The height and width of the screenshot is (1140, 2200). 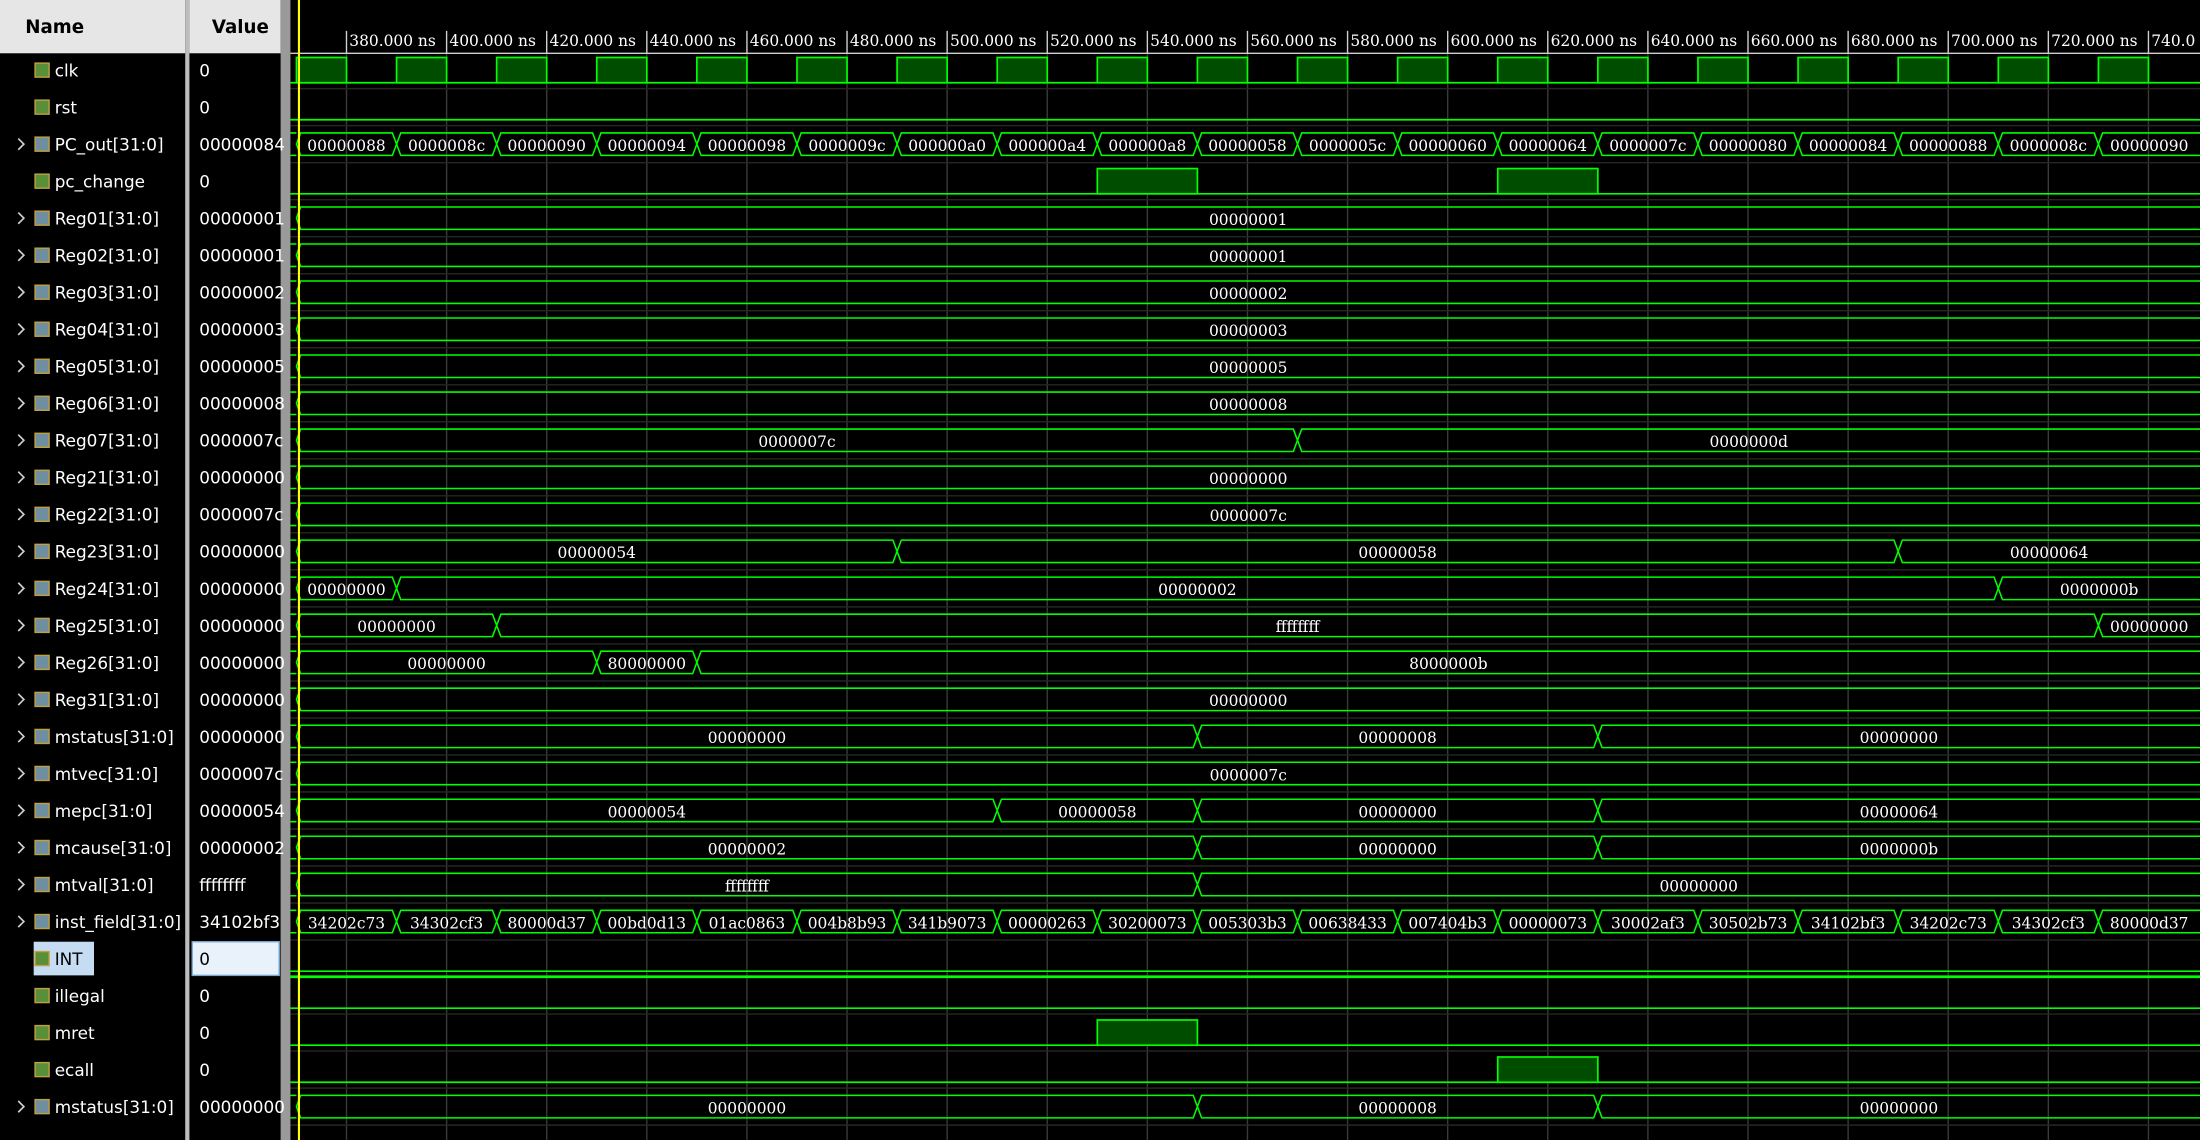 I want to click on signal-name: Reg04[31:0], so click(x=107, y=330).